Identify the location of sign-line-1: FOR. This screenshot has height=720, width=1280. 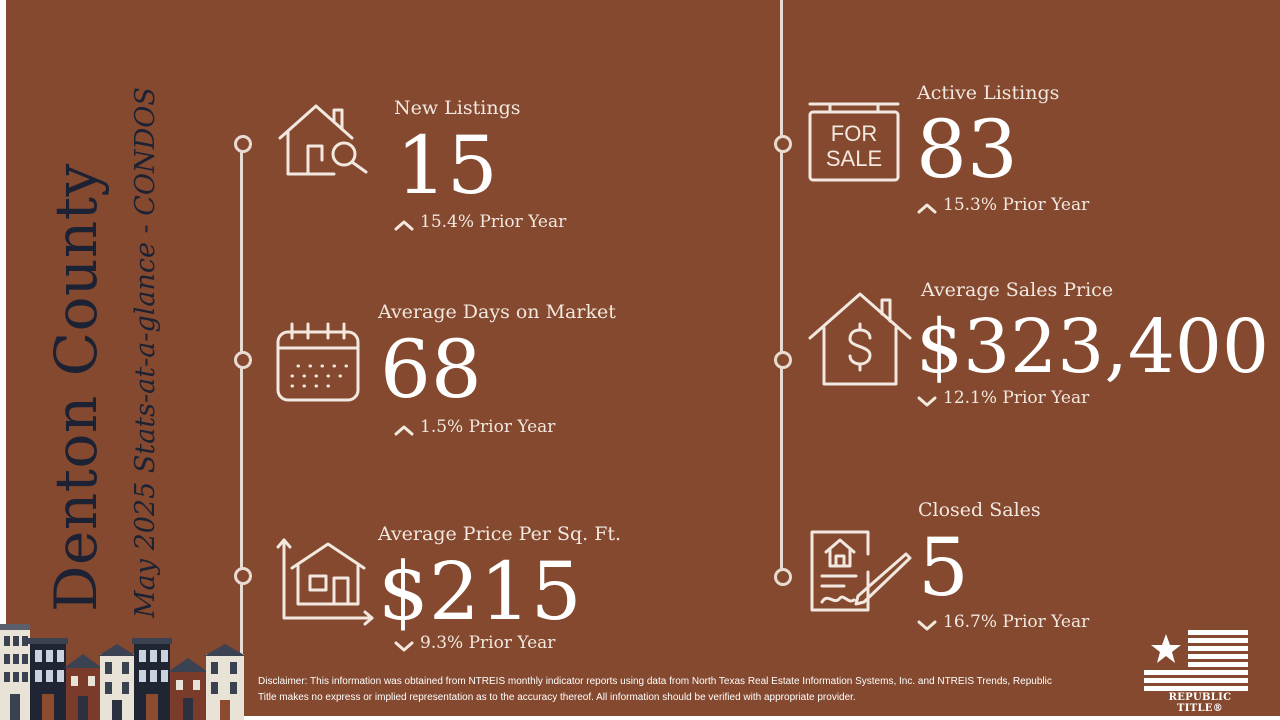
(854, 133).